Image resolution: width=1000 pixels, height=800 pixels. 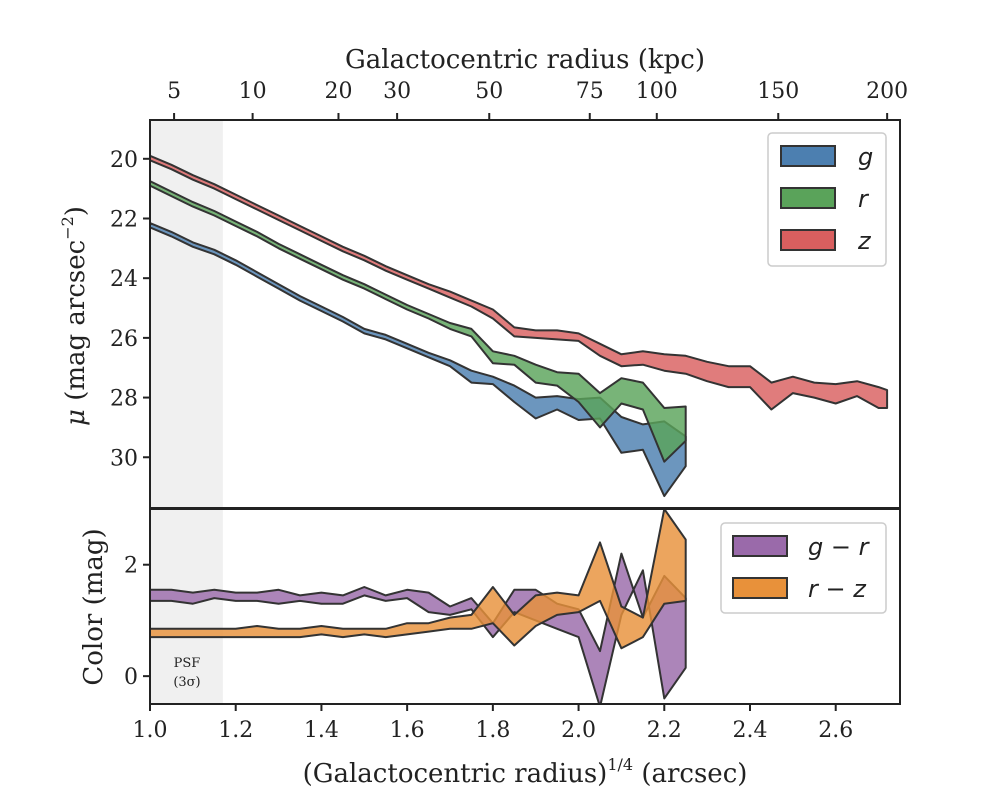 I want to click on band-r-minus-z, so click(x=418, y=579).